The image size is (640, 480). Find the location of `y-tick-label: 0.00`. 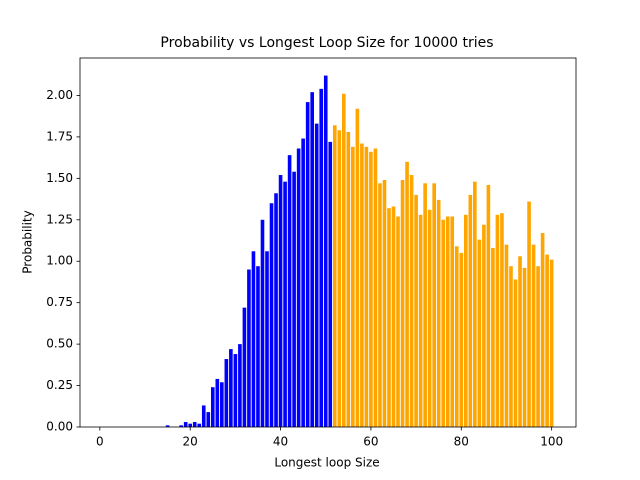

y-tick-label: 0.00 is located at coordinates (59, 427).